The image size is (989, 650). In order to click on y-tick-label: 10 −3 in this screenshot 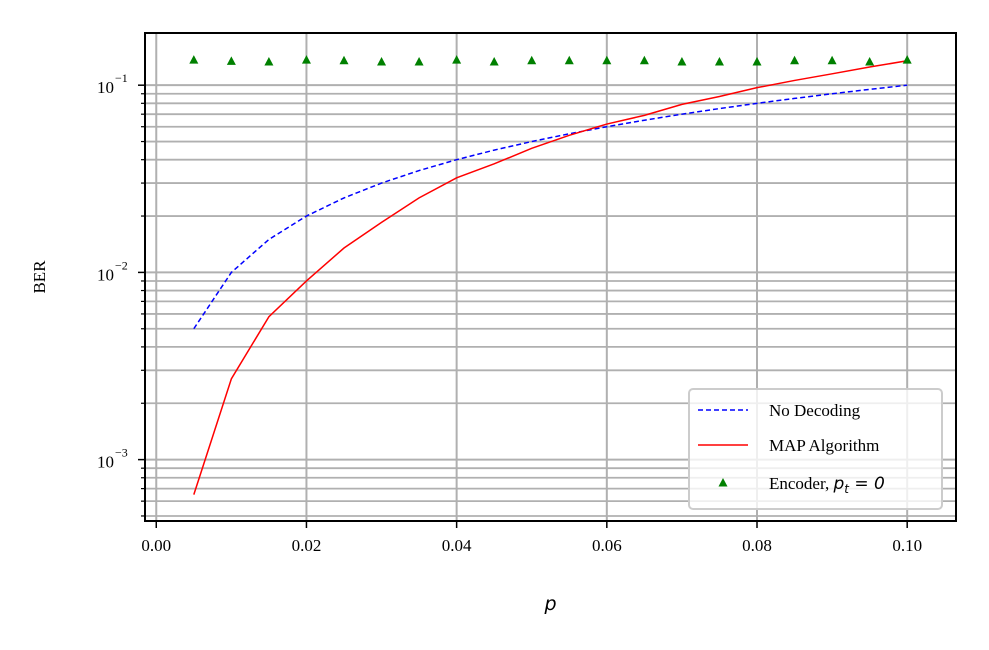, I will do `click(112, 459)`.